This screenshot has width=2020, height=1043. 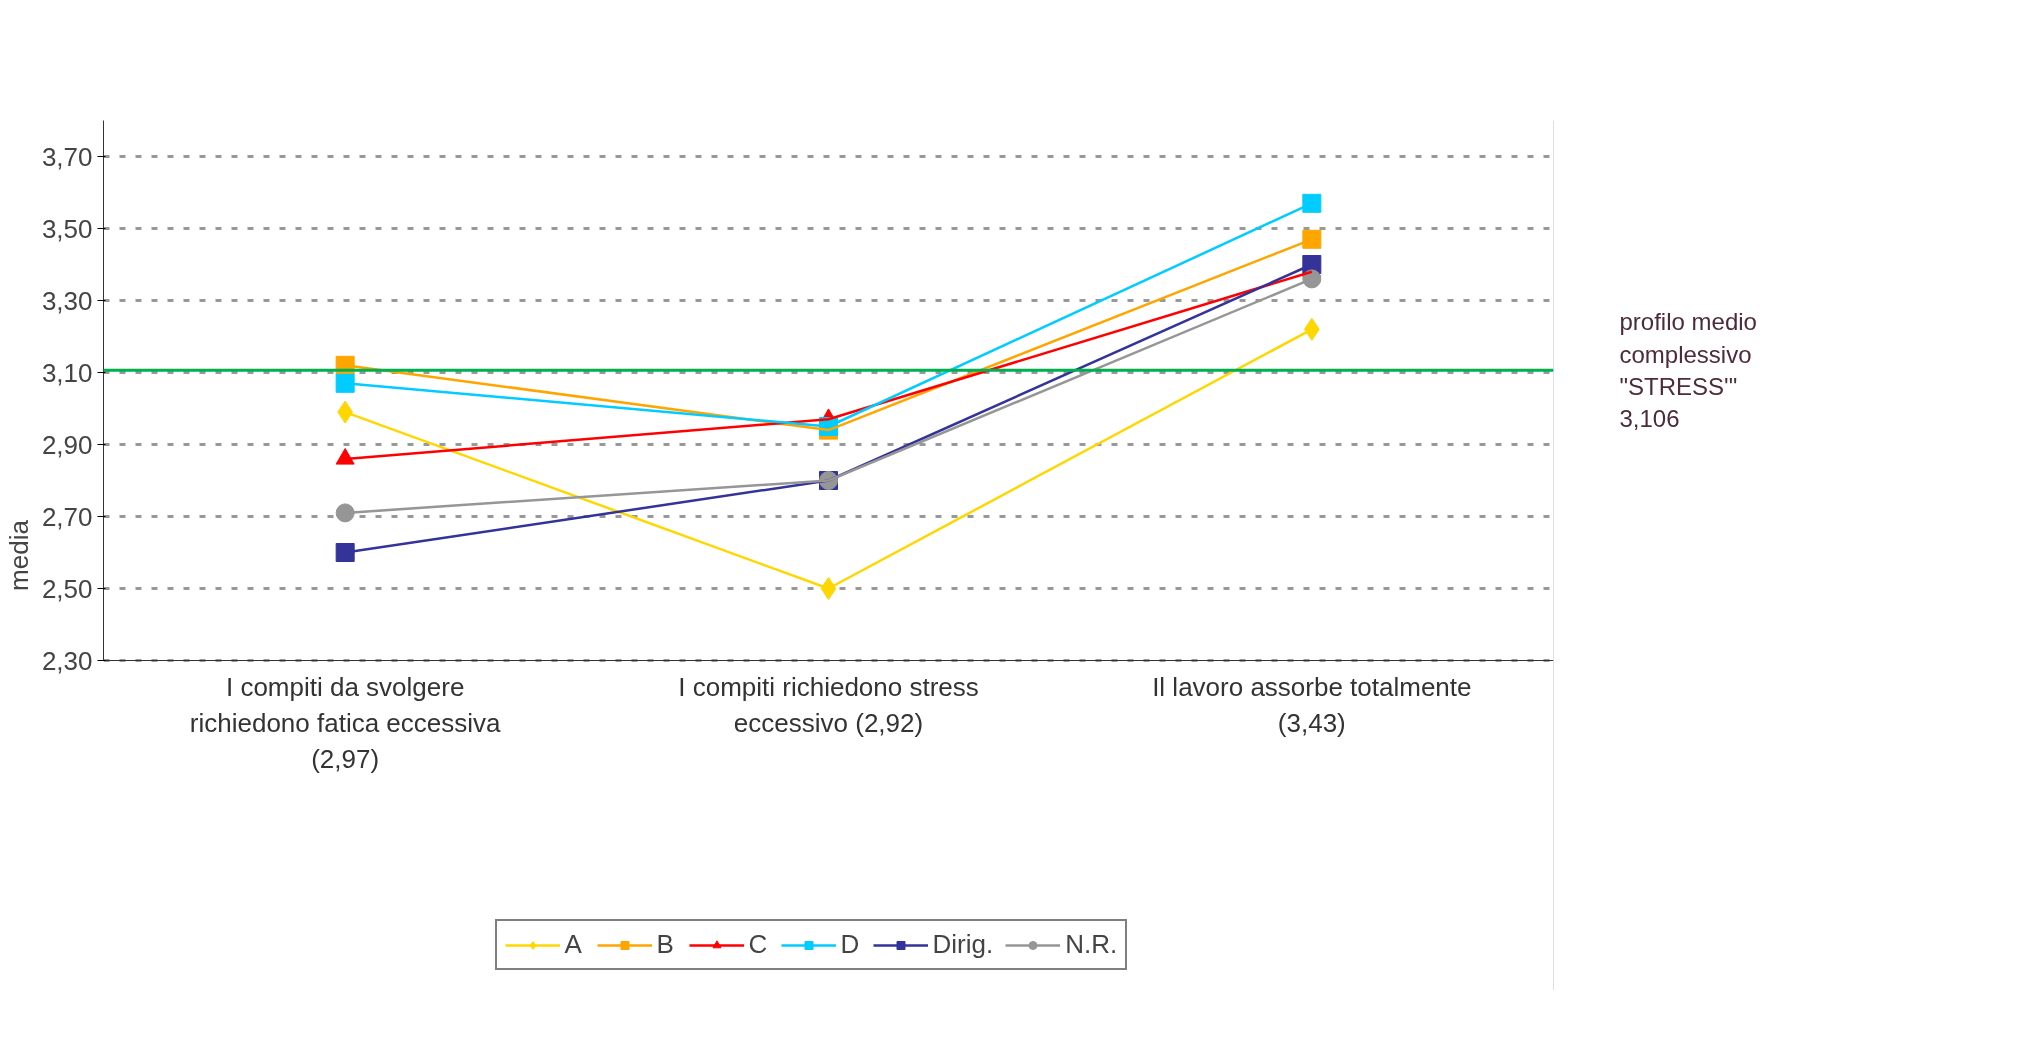 What do you see at coordinates (850, 944) in the screenshot?
I see `legend-label: D` at bounding box center [850, 944].